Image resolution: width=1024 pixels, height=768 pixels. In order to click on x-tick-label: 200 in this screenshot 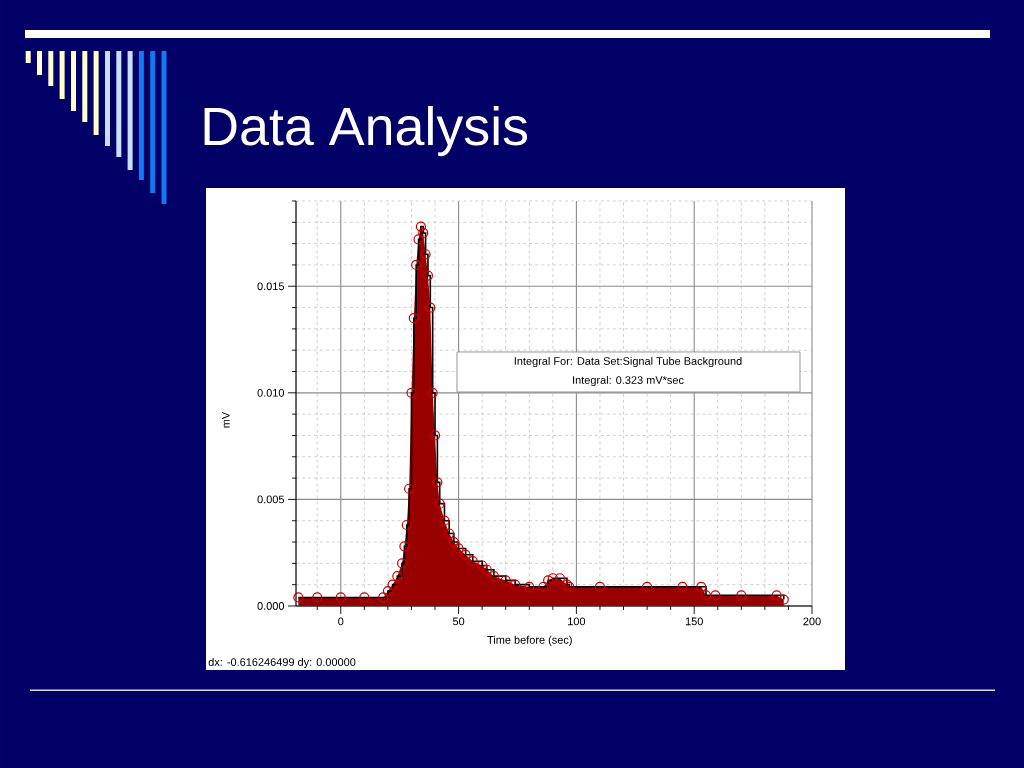, I will do `click(812, 621)`.